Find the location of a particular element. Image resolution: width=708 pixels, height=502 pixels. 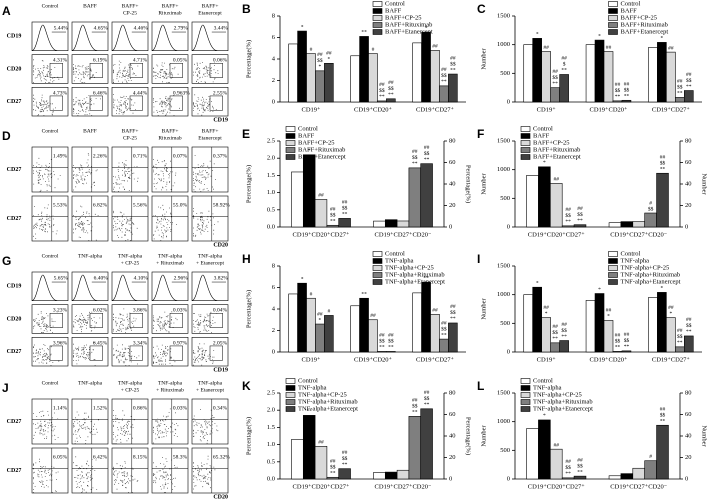

y-tick-label: 2.5 is located at coordinates (271, 392).